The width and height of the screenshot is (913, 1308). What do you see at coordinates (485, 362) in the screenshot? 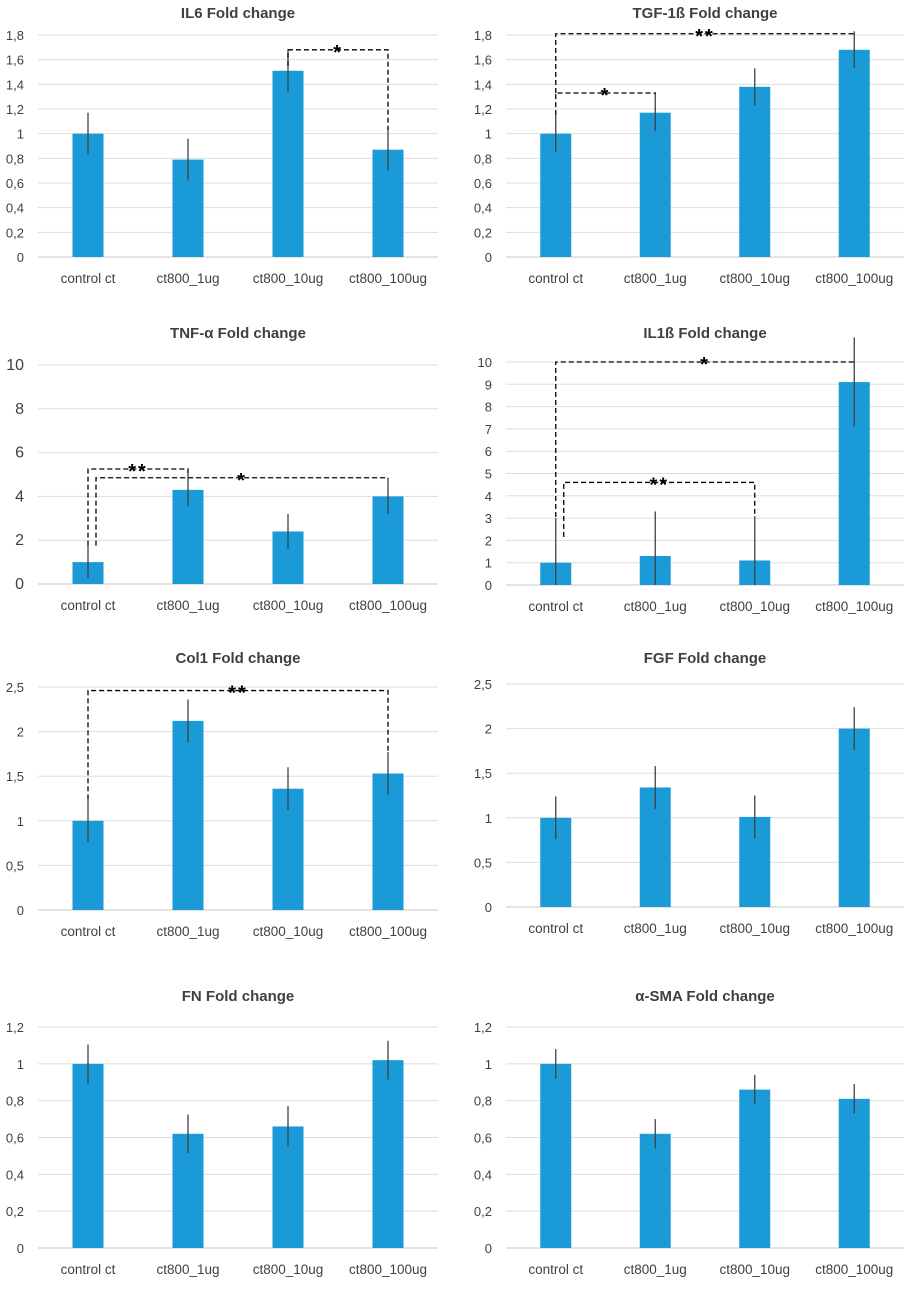
I see `y-tick-label: 10` at bounding box center [485, 362].